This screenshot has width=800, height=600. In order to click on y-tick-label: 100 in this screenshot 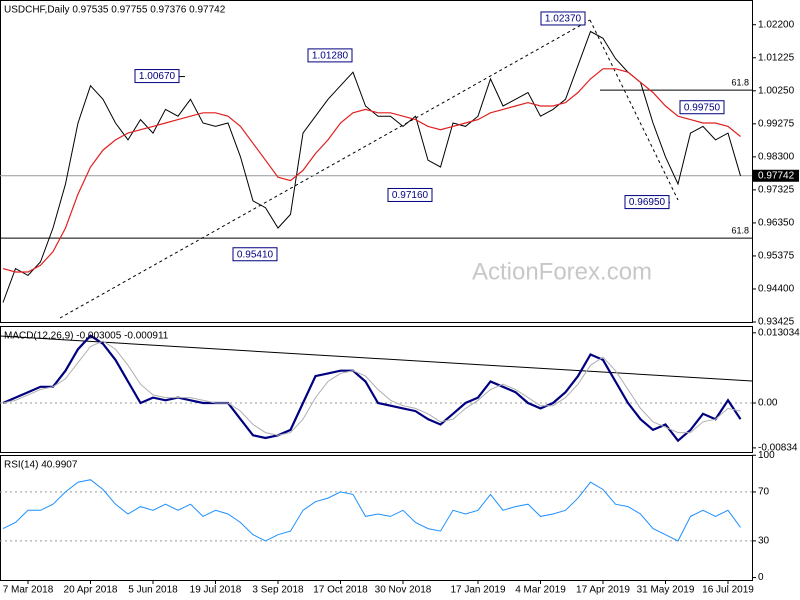, I will do `click(766, 455)`.